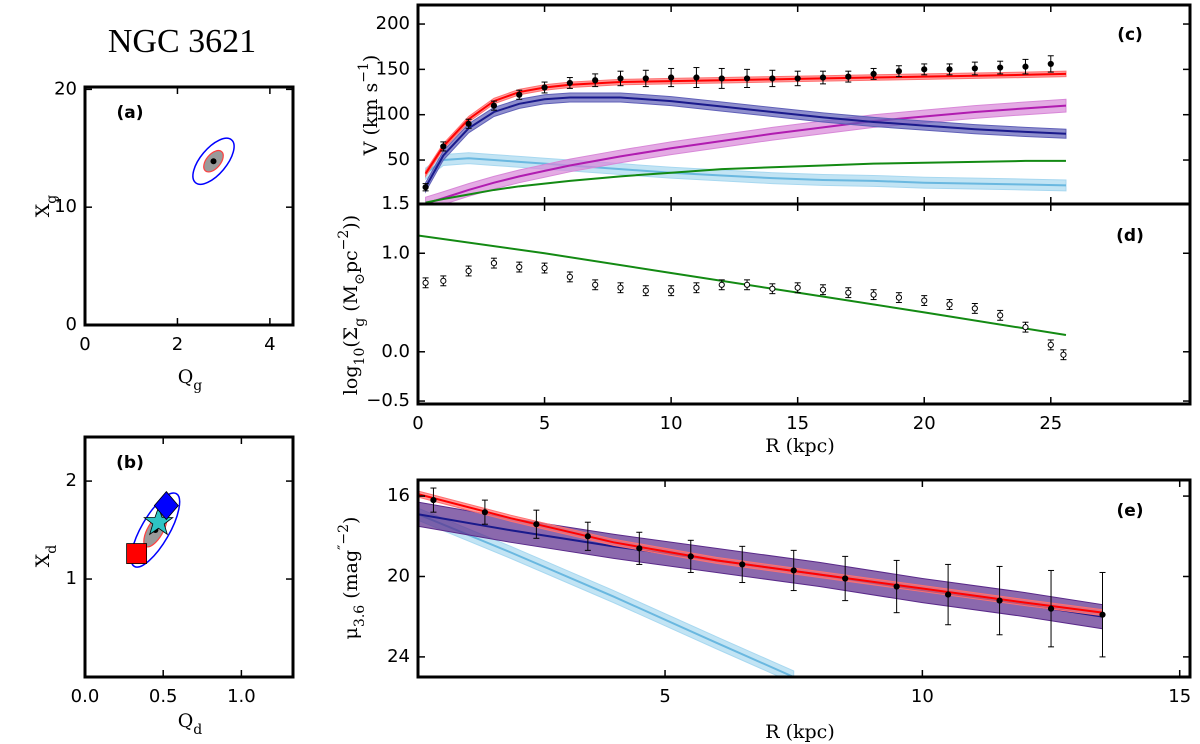 The image size is (1200, 744). Describe the element at coordinates (351, 261) in the screenshot. I see `label-part: pc` at that location.